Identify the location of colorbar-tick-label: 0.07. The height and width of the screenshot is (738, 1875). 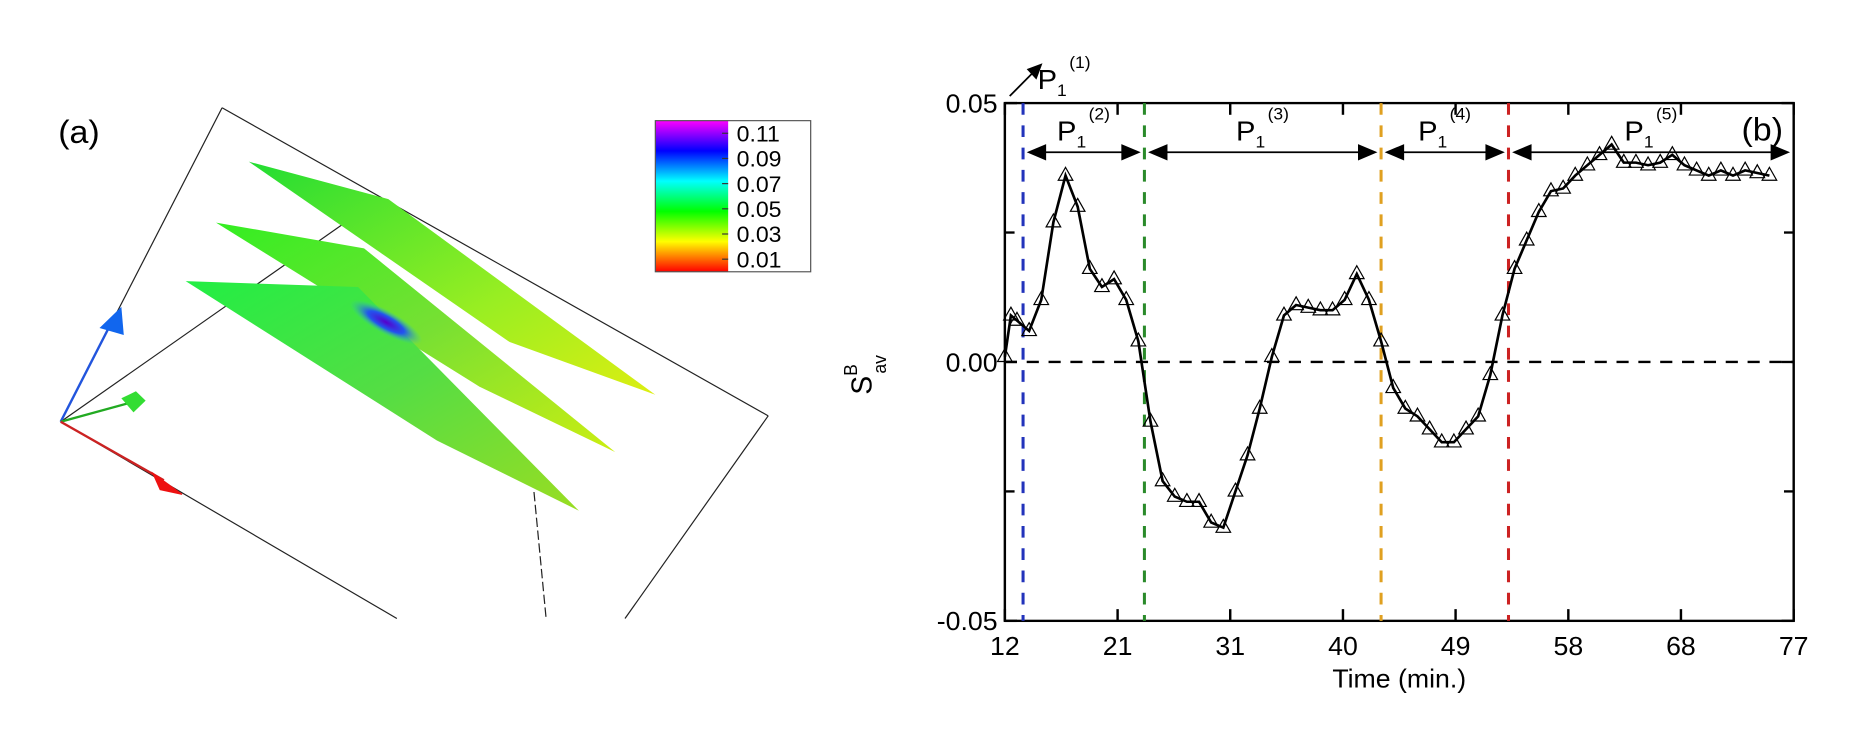
(759, 184).